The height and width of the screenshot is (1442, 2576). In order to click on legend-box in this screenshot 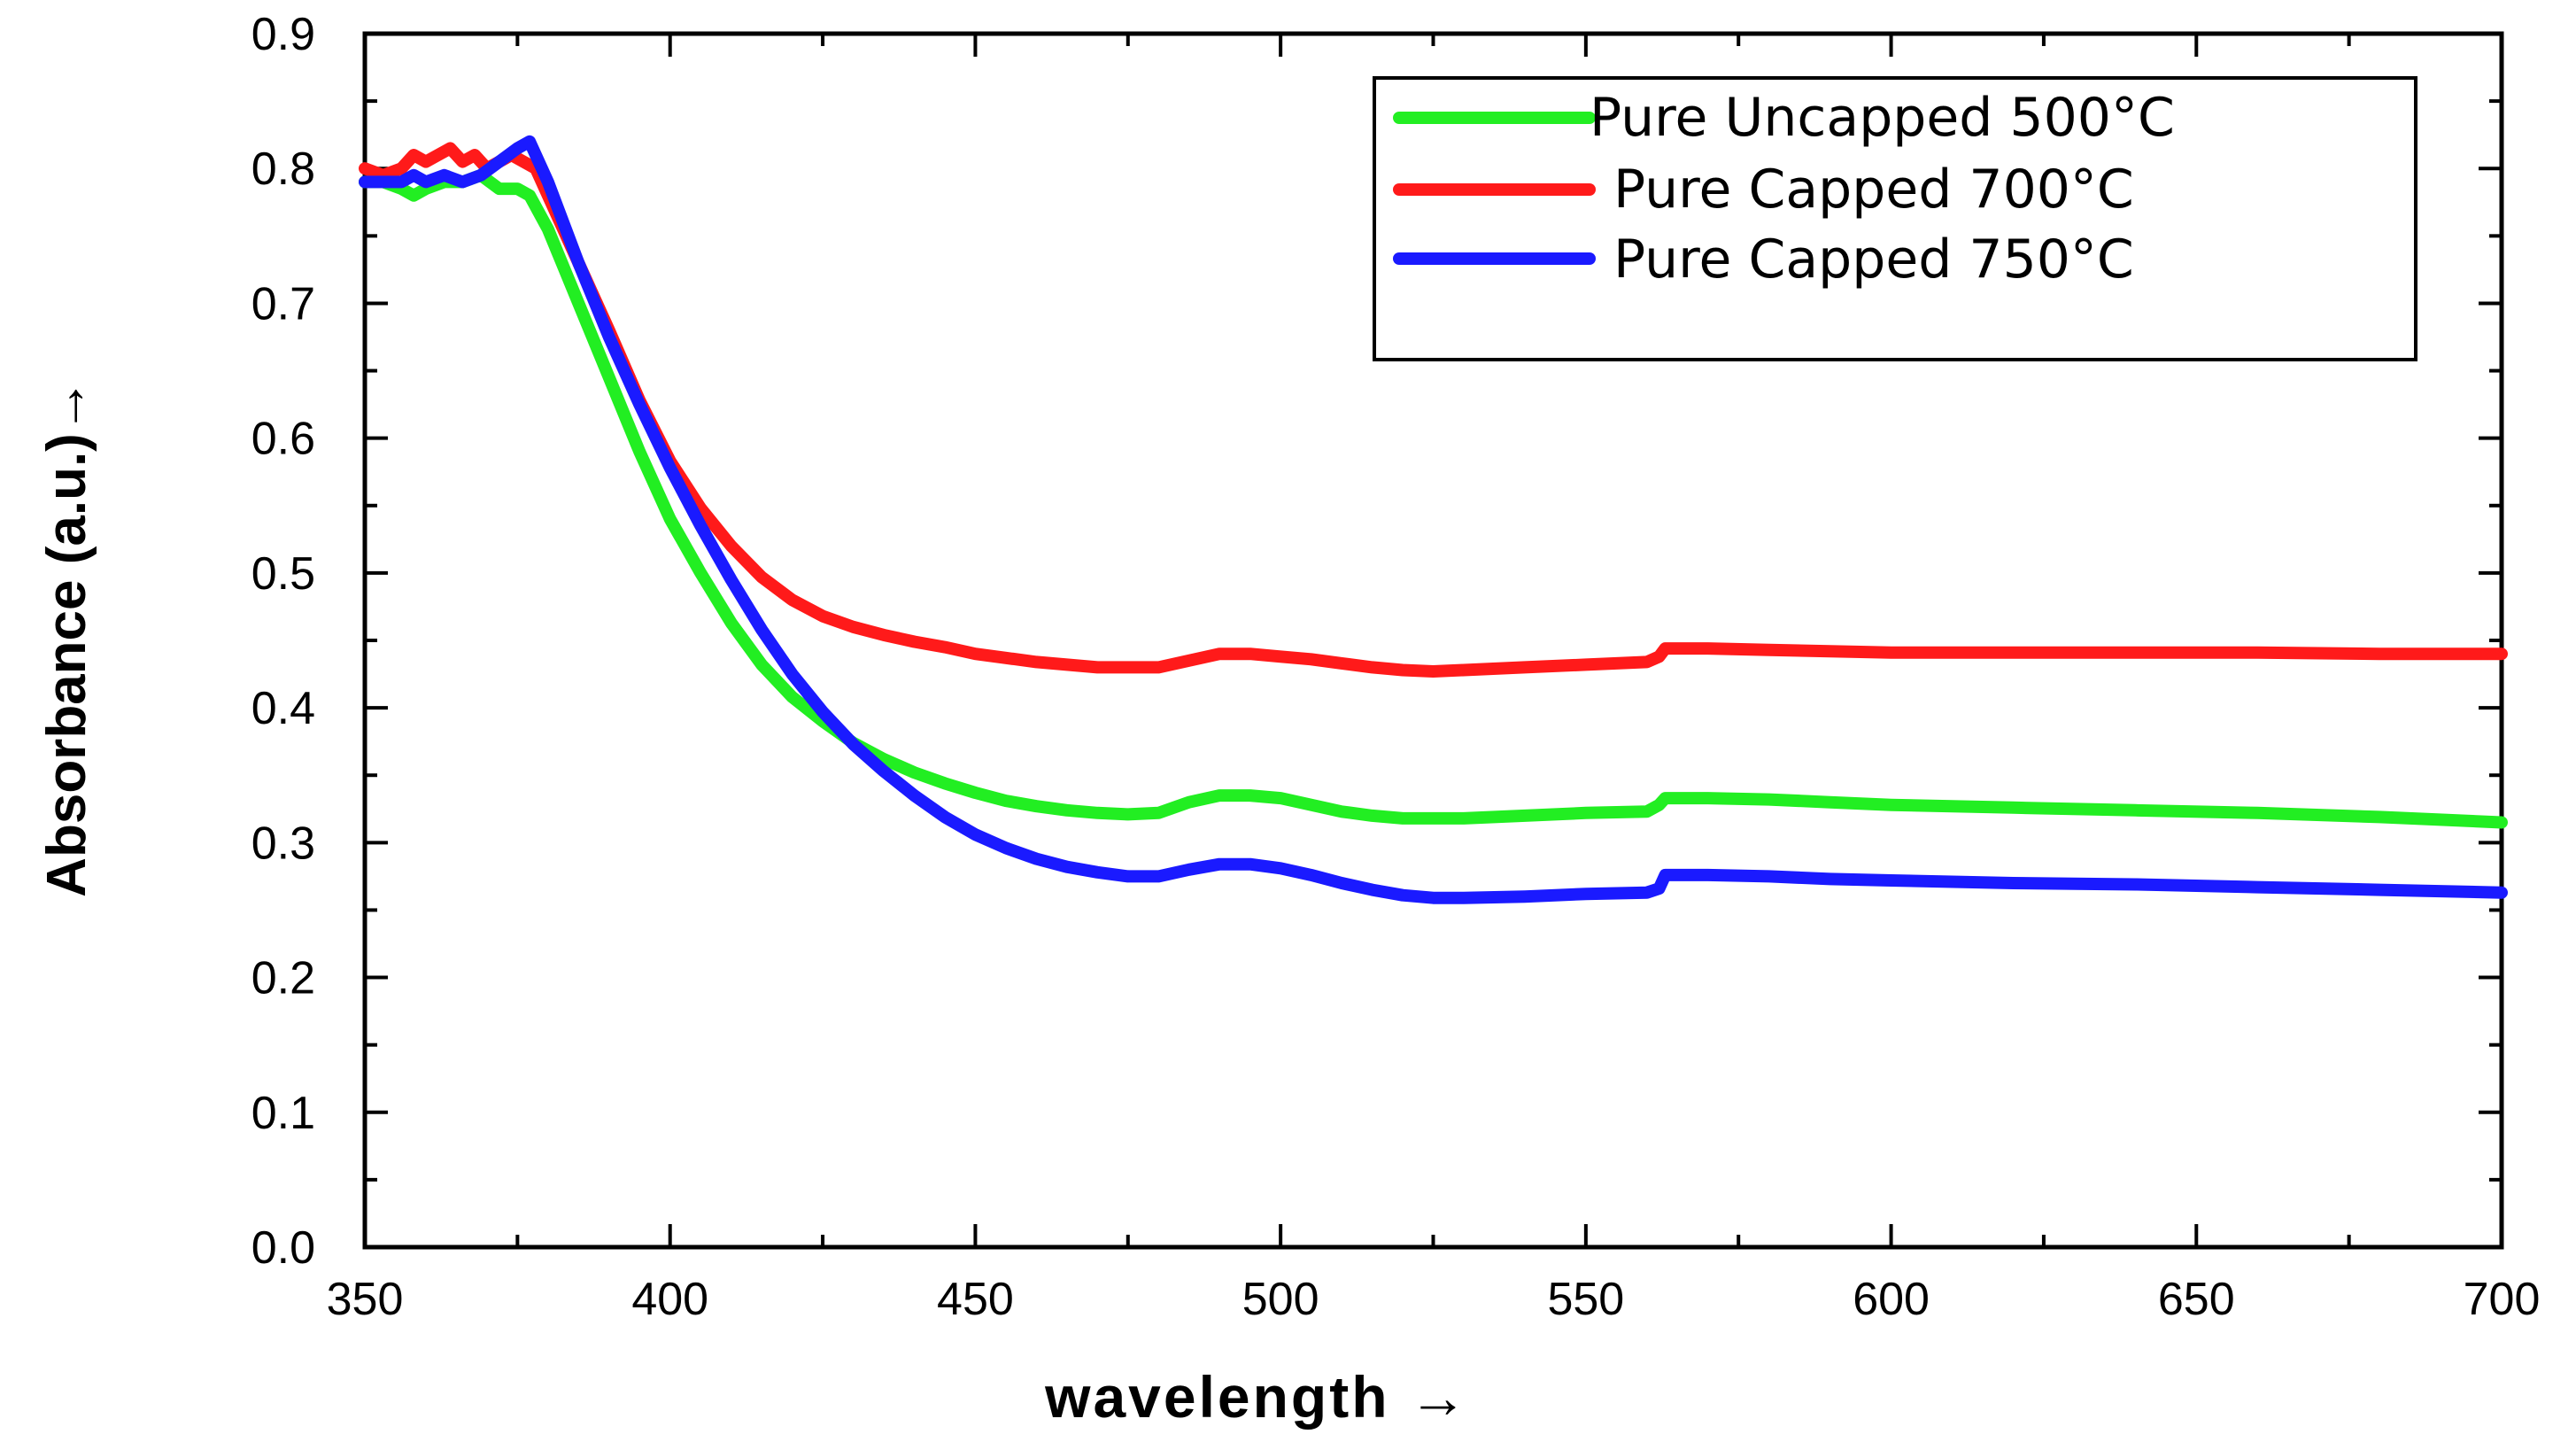, I will do `click(1895, 218)`.